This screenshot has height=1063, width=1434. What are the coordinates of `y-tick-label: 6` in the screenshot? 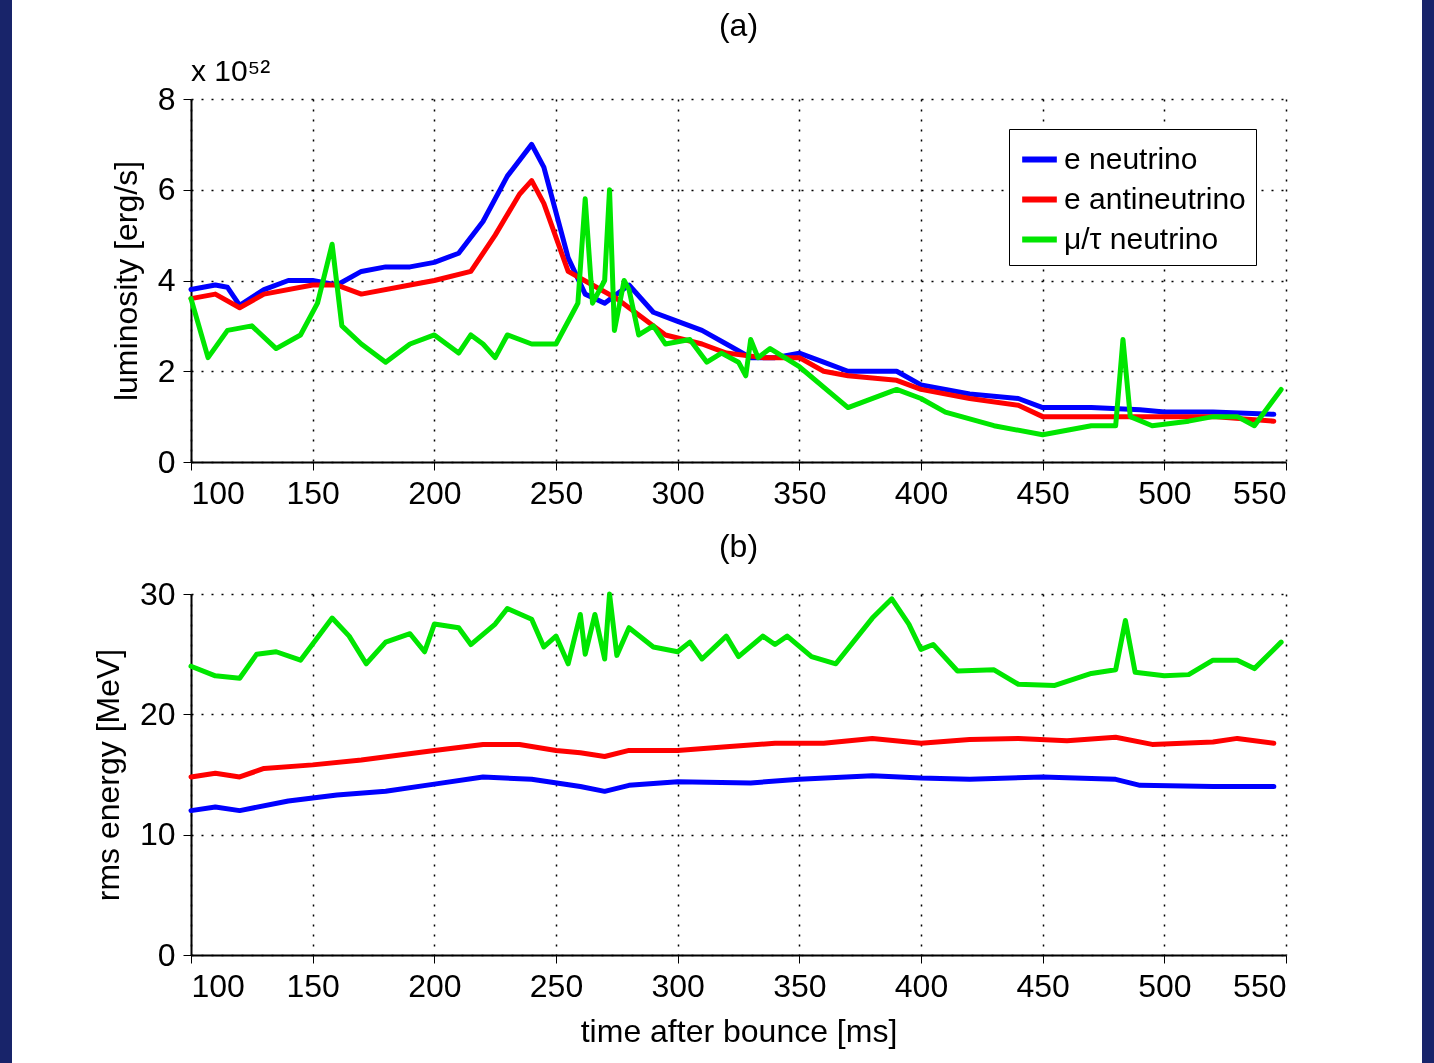 It's located at (166, 189).